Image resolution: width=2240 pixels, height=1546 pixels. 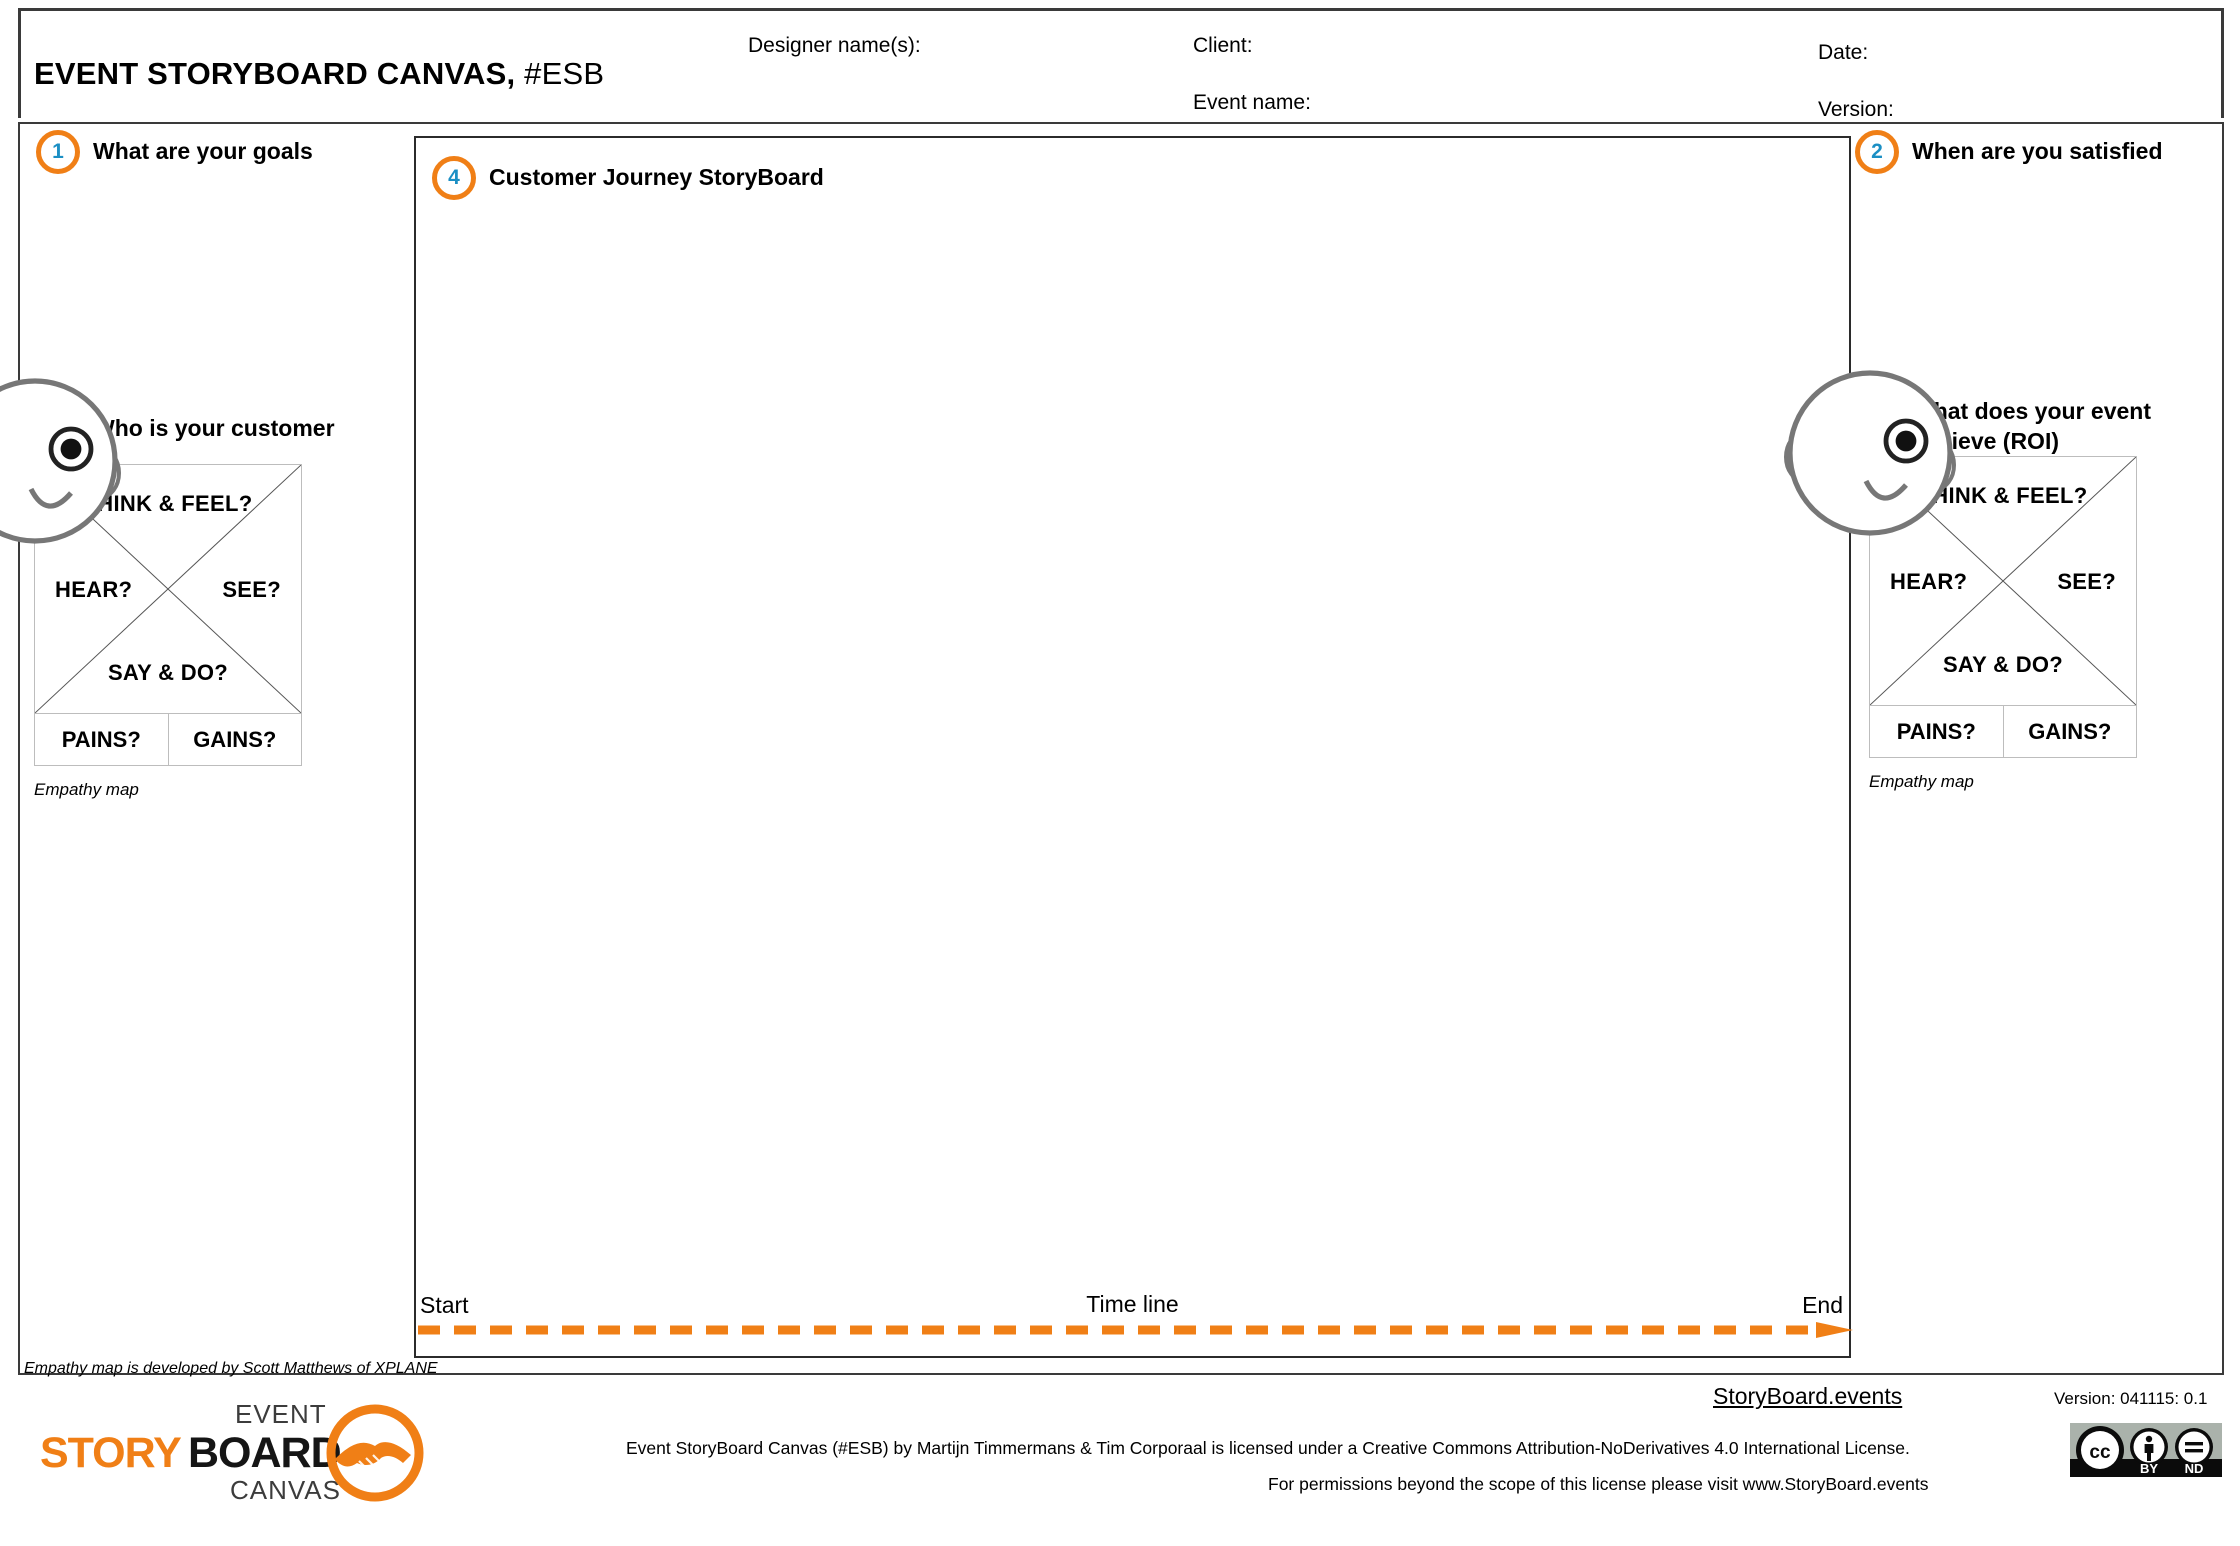 What do you see at coordinates (444, 1305) in the screenshot?
I see `timeline-start-label: Start` at bounding box center [444, 1305].